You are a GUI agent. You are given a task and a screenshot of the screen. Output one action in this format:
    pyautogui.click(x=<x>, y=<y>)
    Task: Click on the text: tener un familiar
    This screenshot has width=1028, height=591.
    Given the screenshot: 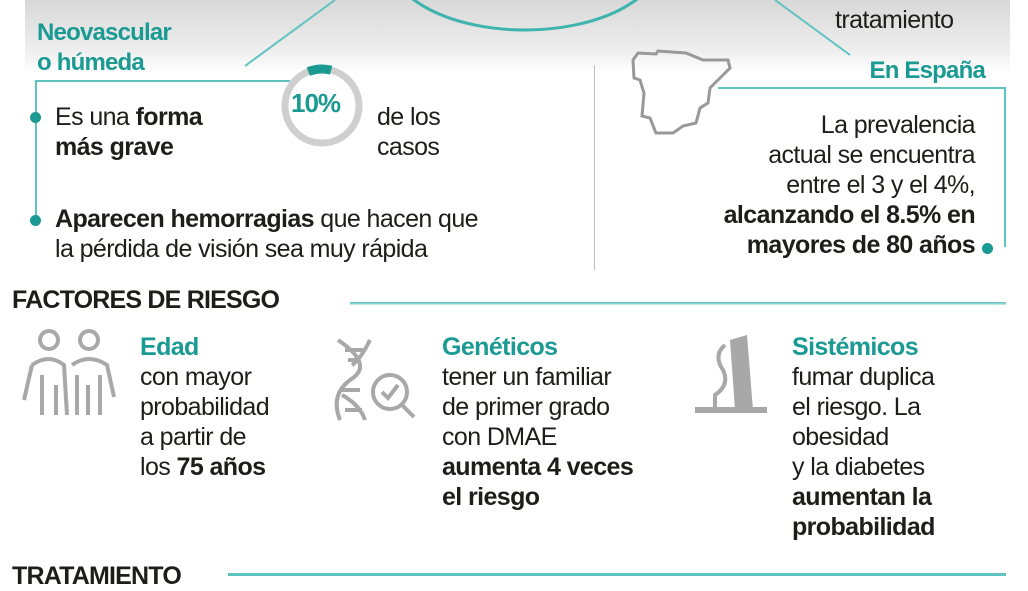 What is the action you would take?
    pyautogui.click(x=527, y=377)
    